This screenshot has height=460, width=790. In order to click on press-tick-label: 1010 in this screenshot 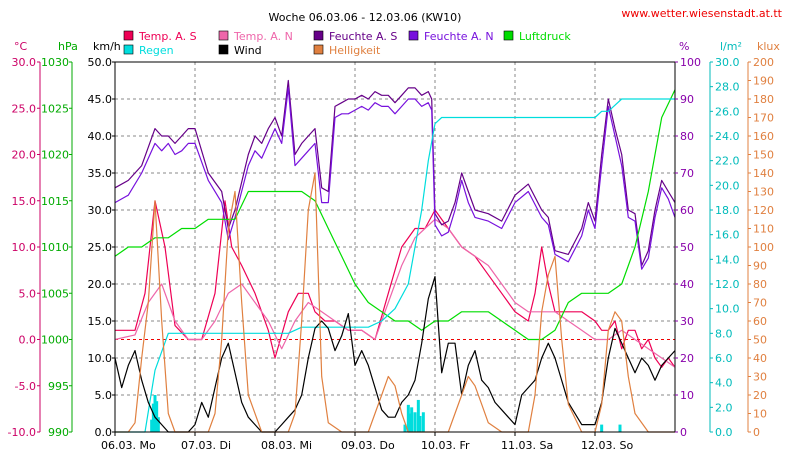, I will do `click(55, 247)`.